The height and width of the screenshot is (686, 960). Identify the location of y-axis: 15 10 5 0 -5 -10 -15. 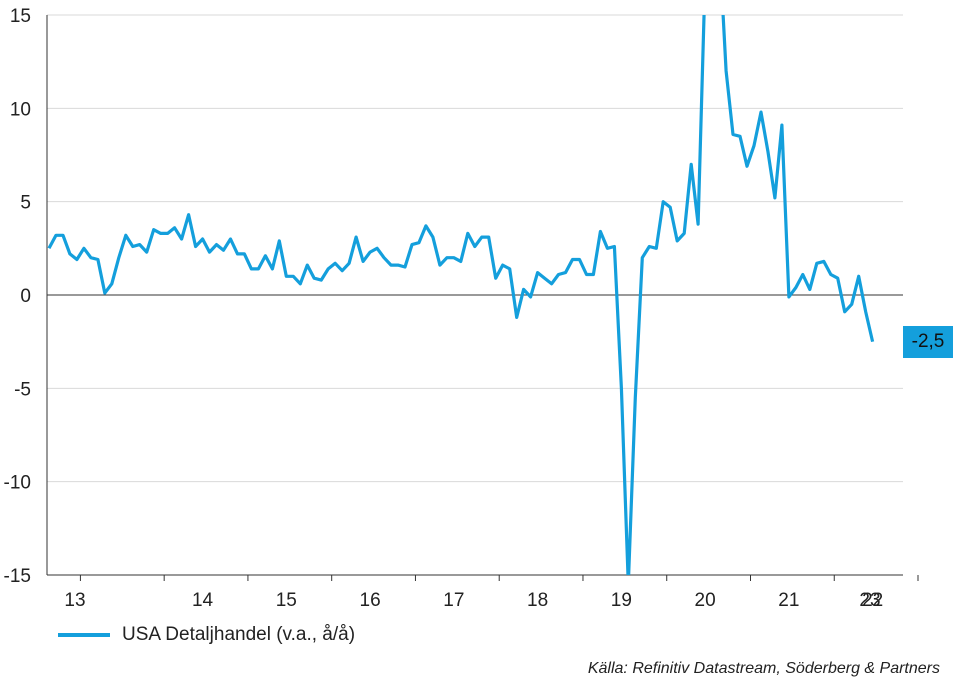
(26, 296).